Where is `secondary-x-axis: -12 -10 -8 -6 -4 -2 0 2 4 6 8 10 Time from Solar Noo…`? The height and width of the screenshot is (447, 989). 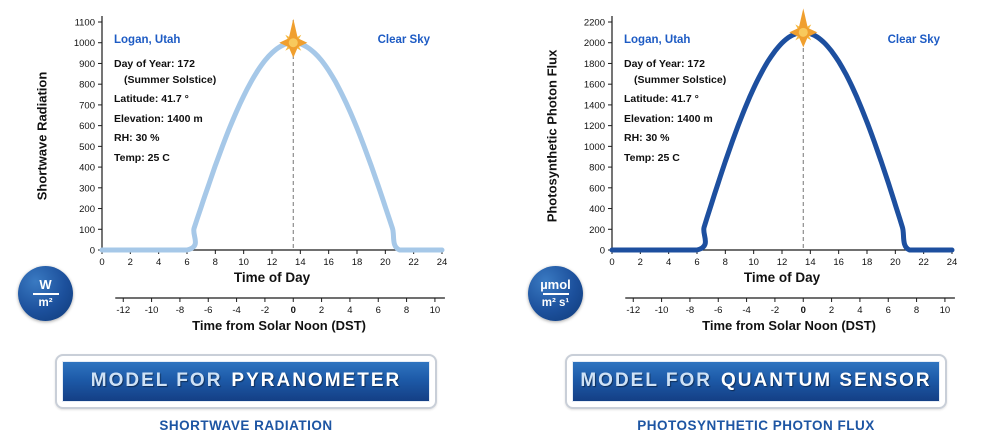
secondary-x-axis: -12 -10 -8 -6 -4 -2 0 2 4 6 8 10 Time from Solar Noo… is located at coordinates (280, 315).